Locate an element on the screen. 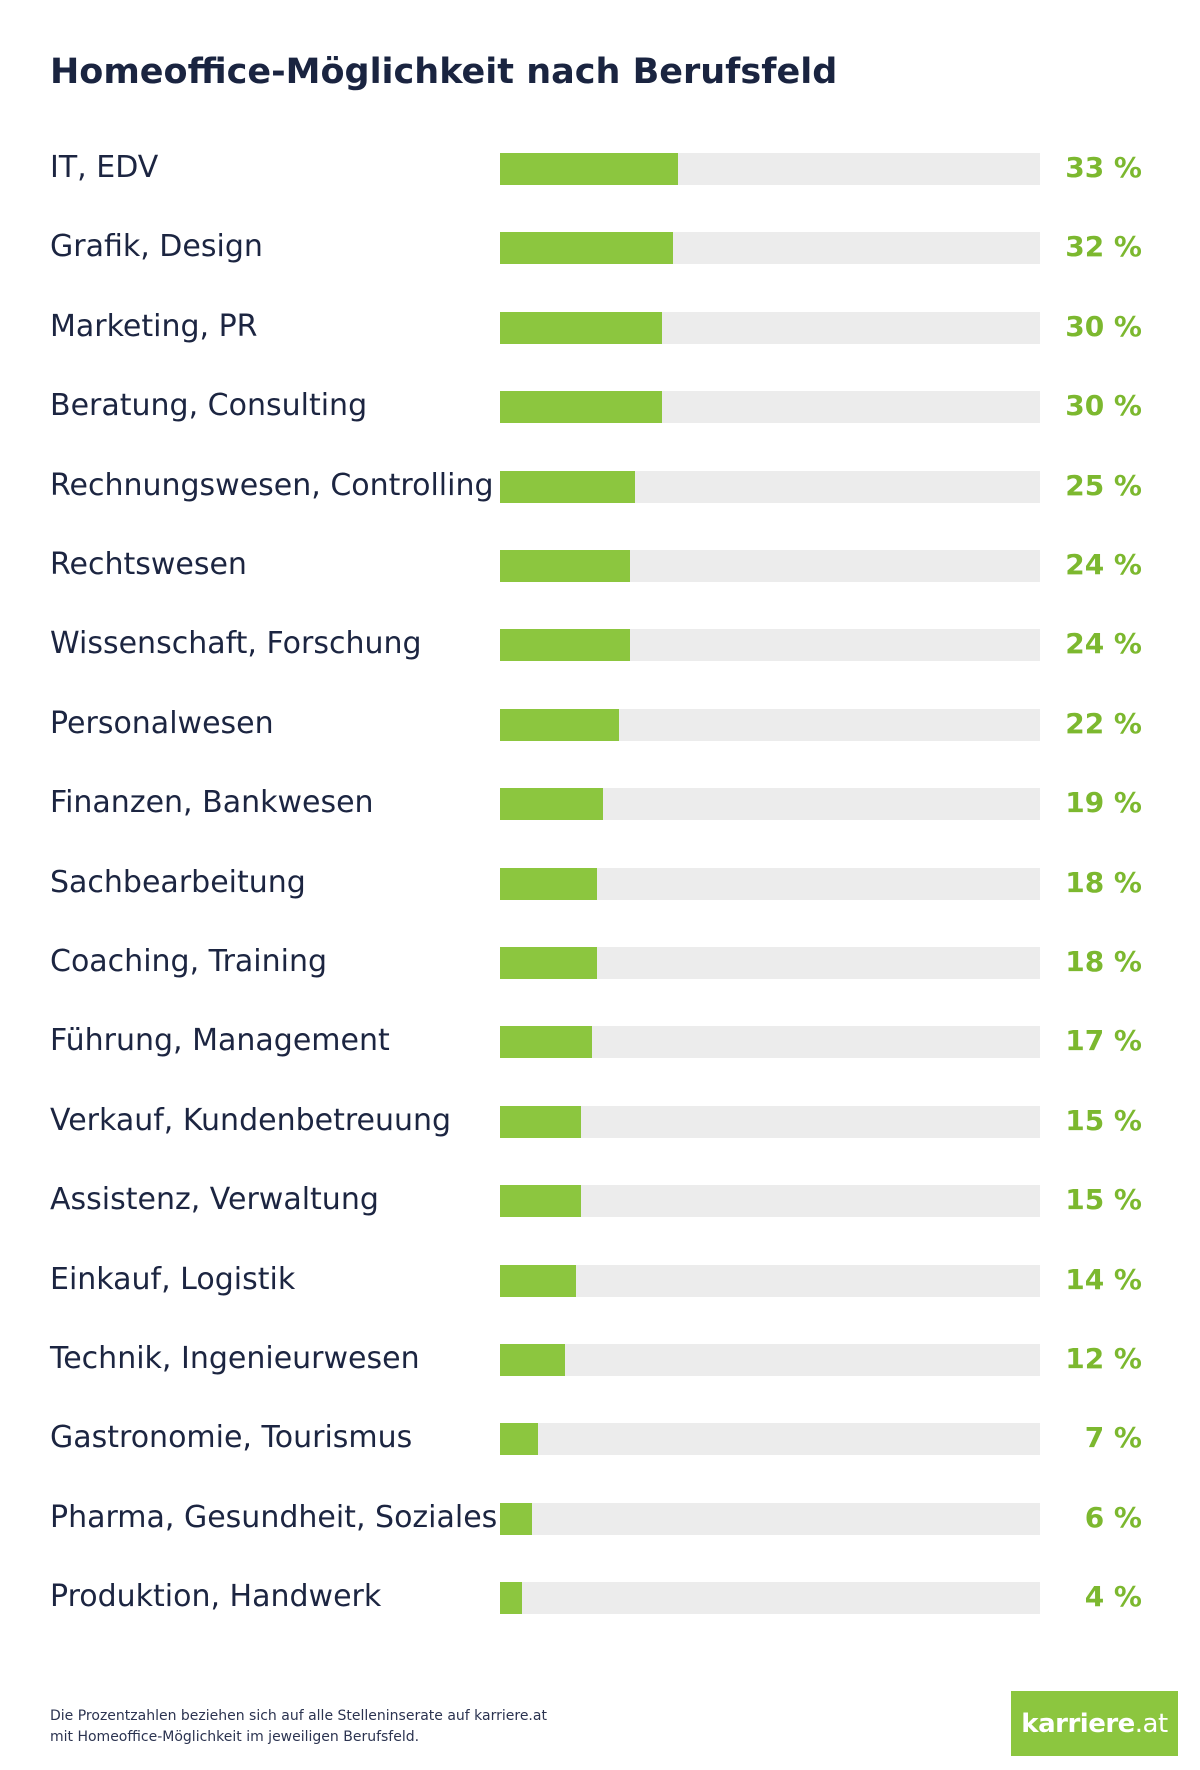 The image size is (1200, 1770). bar-row: IT, EDV 33 % is located at coordinates (600, 168).